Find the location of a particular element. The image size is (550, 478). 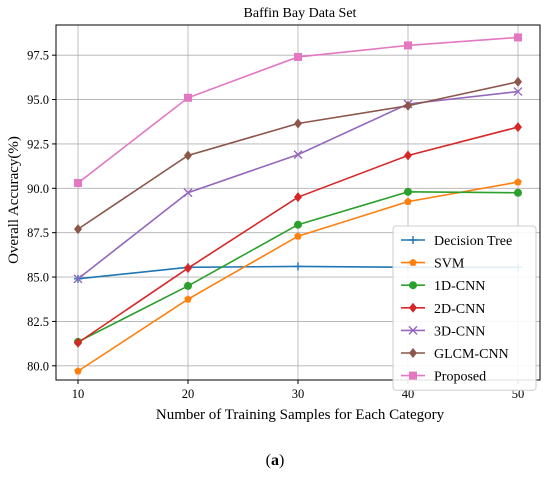

x-tick-label: 10 is located at coordinates (78, 394).